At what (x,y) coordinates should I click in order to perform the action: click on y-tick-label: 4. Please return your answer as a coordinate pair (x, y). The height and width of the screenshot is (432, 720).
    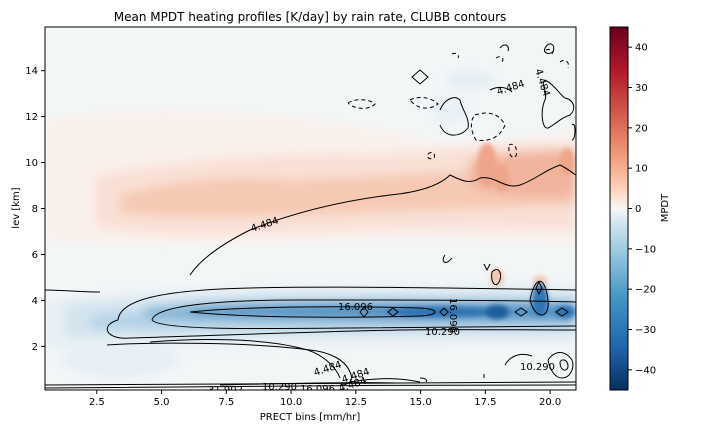
    Looking at the image, I should click on (35, 301).